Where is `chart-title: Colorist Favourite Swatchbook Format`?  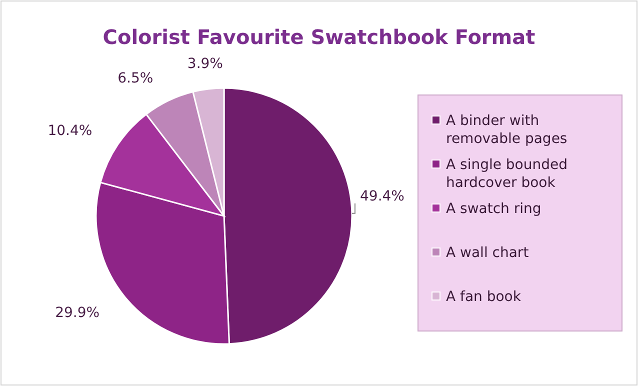 chart-title: Colorist Favourite Swatchbook Format is located at coordinates (319, 37).